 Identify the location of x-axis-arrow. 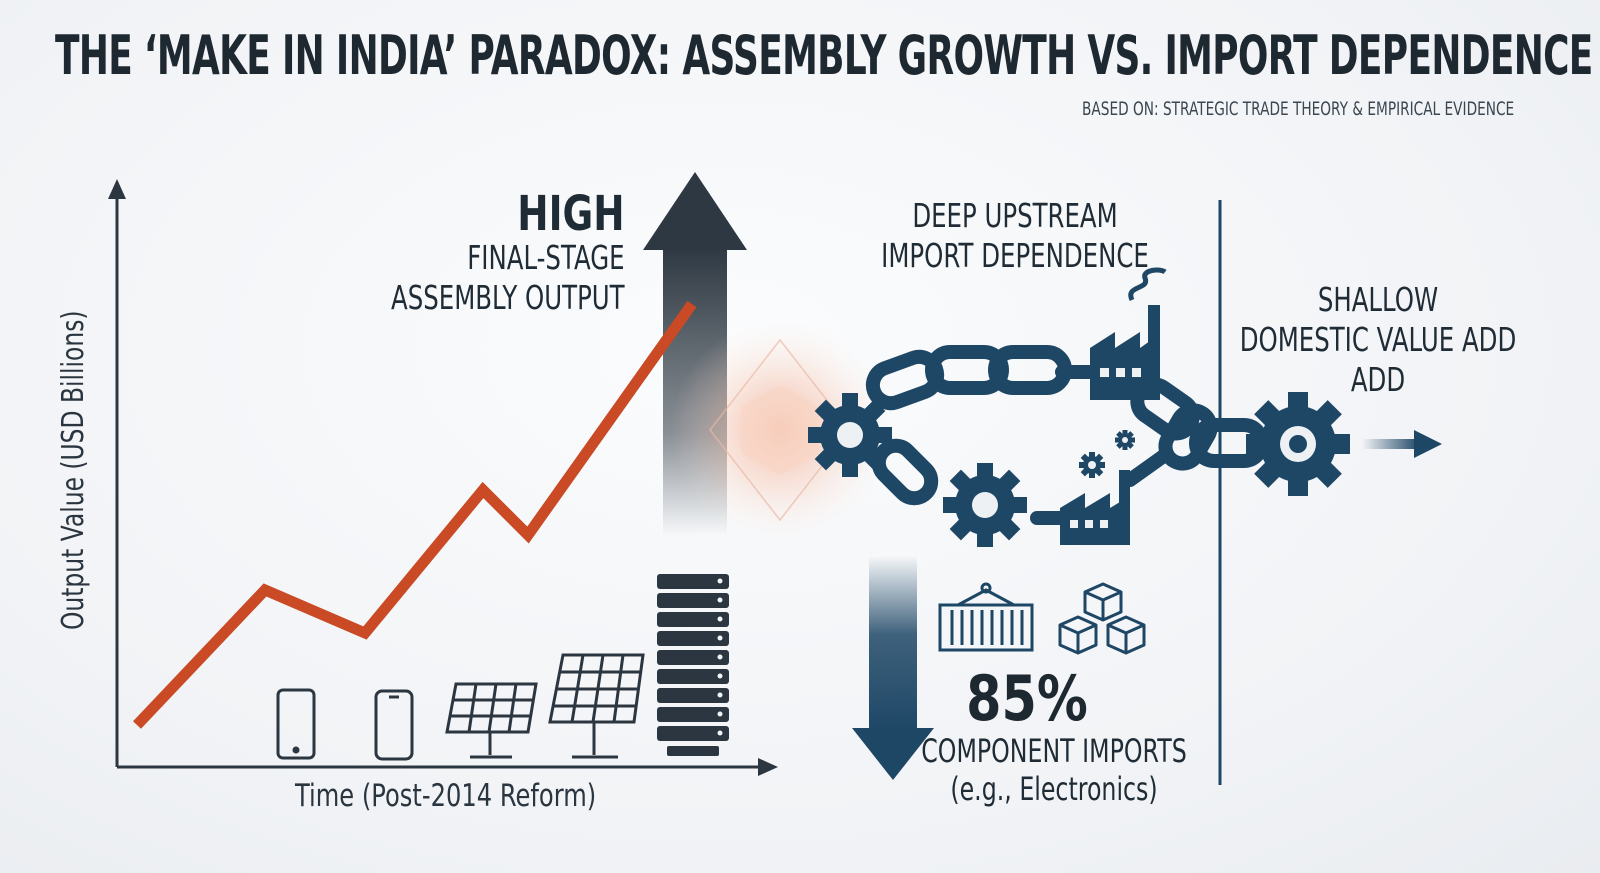
(768, 767).